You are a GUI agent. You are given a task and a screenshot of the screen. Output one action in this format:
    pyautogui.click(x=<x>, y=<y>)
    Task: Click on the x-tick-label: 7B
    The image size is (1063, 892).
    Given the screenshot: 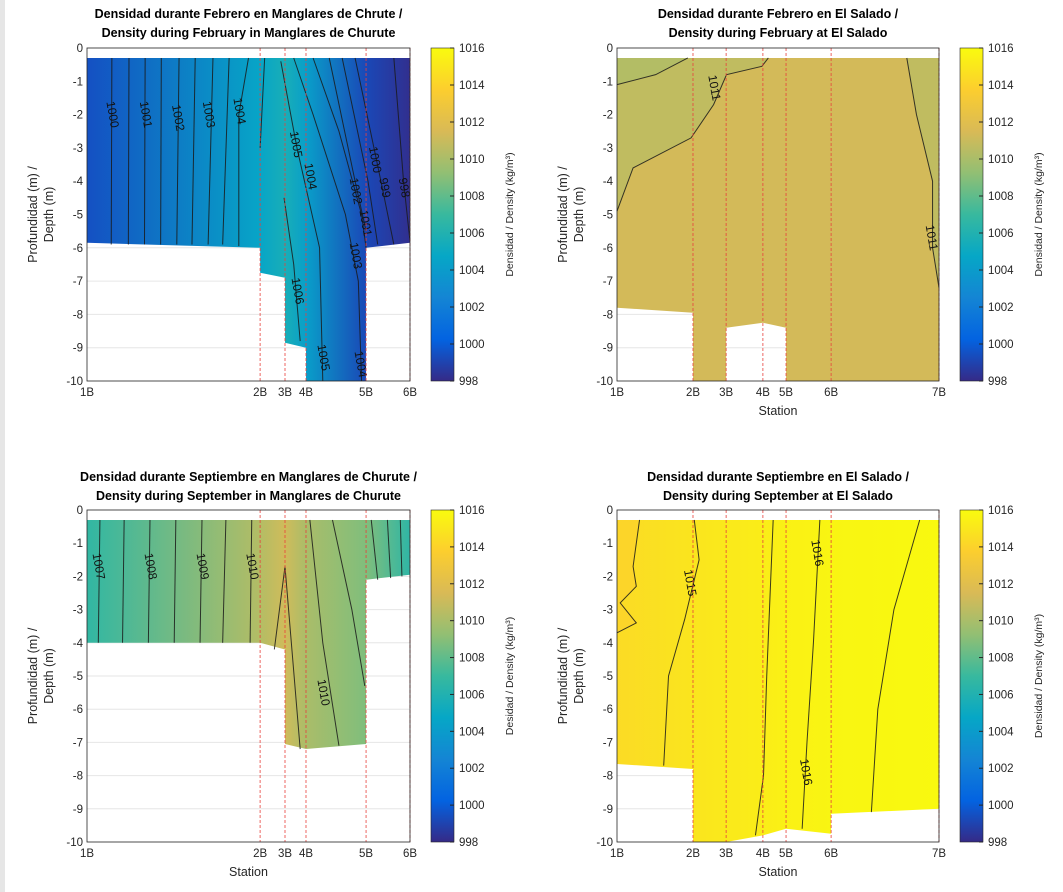 What is the action you would take?
    pyautogui.click(x=939, y=854)
    